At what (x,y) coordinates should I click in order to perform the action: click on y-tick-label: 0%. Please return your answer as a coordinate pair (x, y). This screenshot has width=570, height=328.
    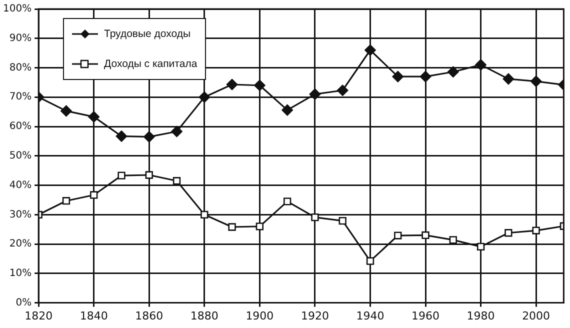
    Looking at the image, I should click on (24, 302).